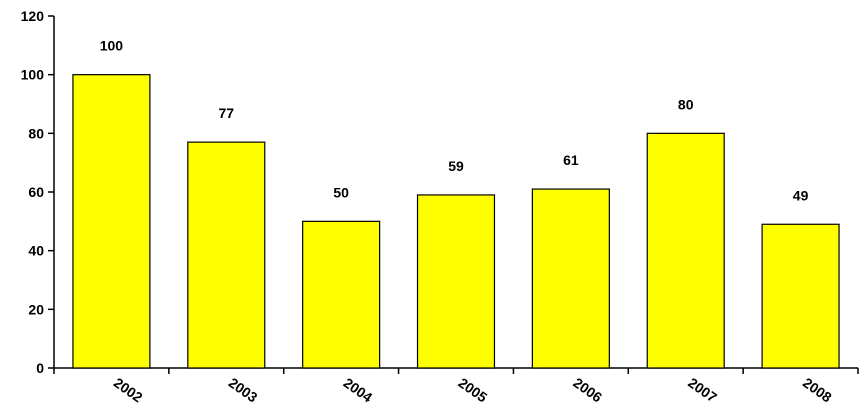  Describe the element at coordinates (473, 389) in the screenshot. I see `x-tick-label-2005: 2005` at that location.